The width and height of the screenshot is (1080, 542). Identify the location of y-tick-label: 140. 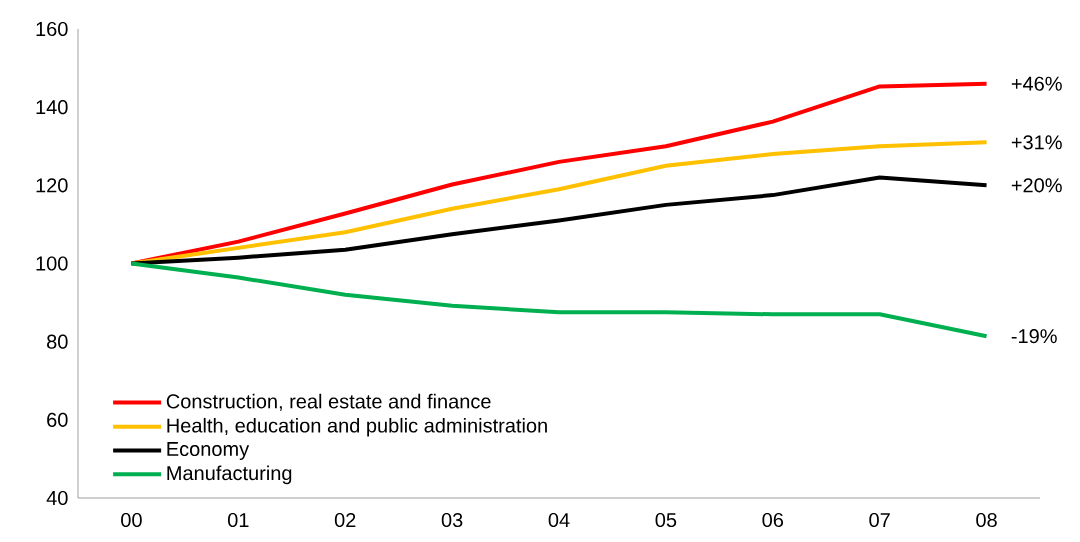
(52, 107).